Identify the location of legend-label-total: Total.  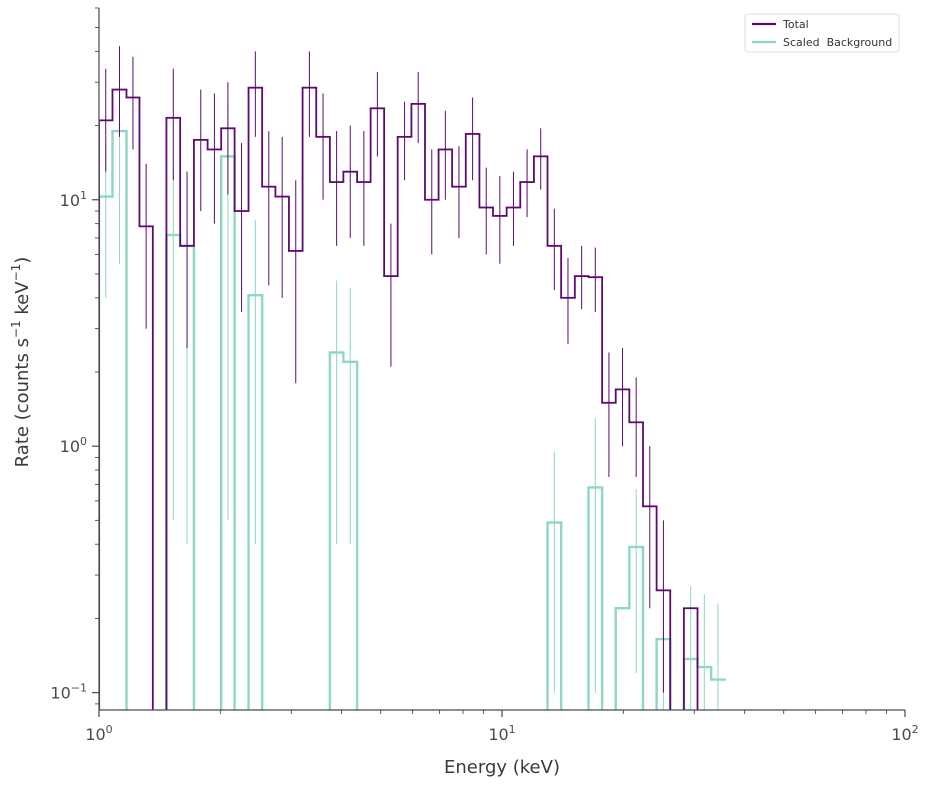
(795, 24).